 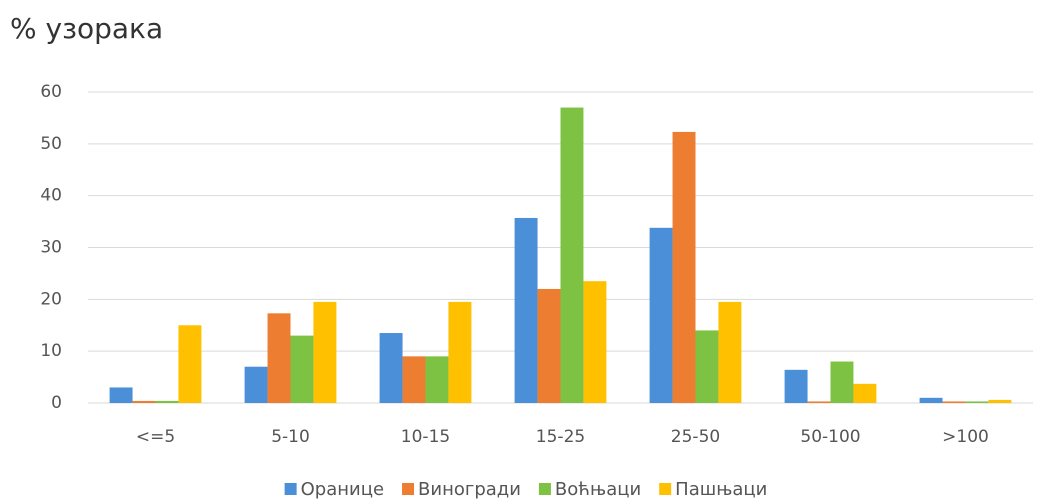 What do you see at coordinates (86, 28) in the screenshot?
I see `chart-title: % узорака` at bounding box center [86, 28].